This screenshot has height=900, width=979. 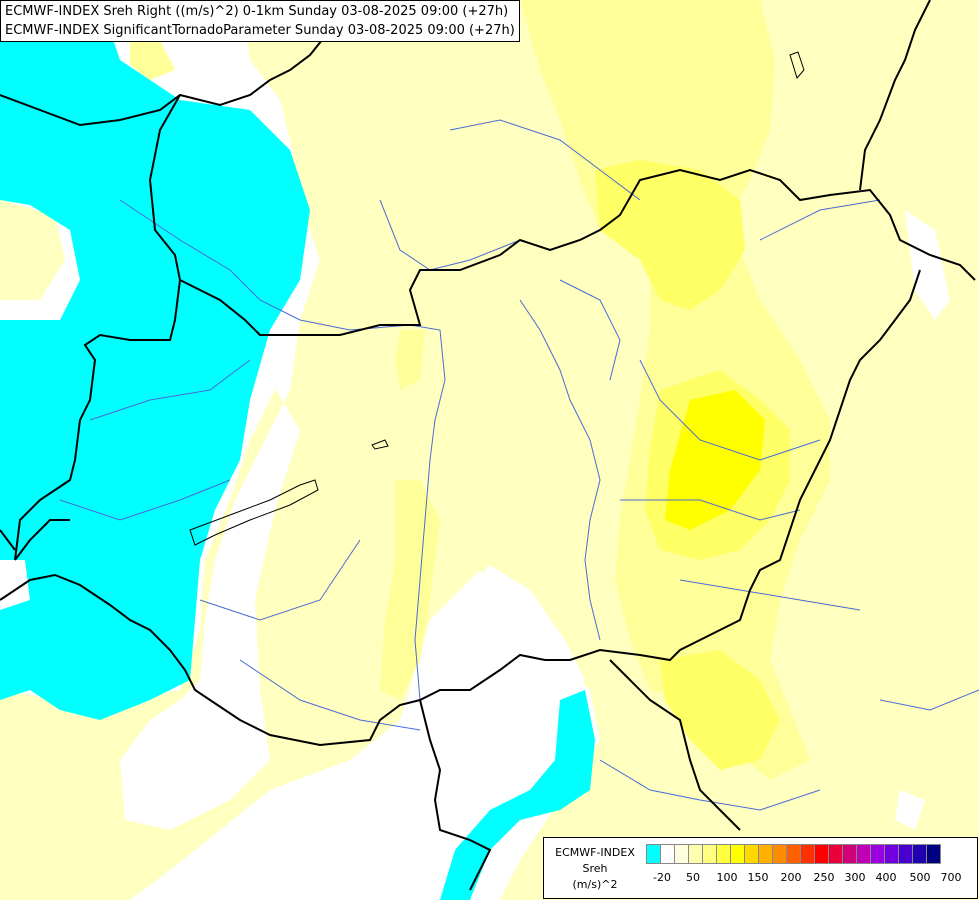 I want to click on legend-tick-label: 300, so click(x=855, y=877).